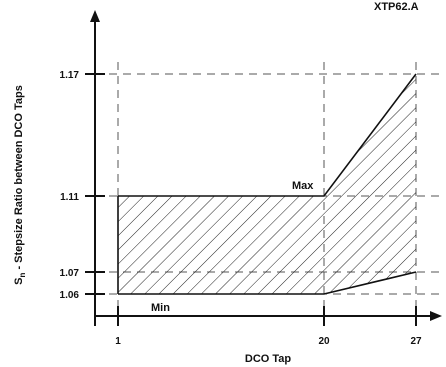 The height and width of the screenshot is (367, 446). Describe the element at coordinates (19, 281) in the screenshot. I see `y-axis-title-prefix: S` at that location.